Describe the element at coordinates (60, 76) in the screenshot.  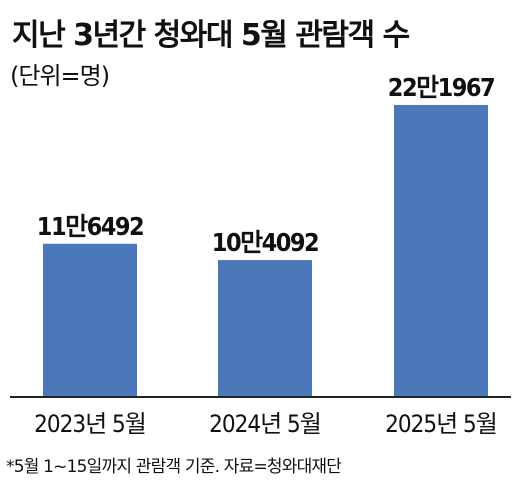
I see `unit-label: (단위=명)` at that location.